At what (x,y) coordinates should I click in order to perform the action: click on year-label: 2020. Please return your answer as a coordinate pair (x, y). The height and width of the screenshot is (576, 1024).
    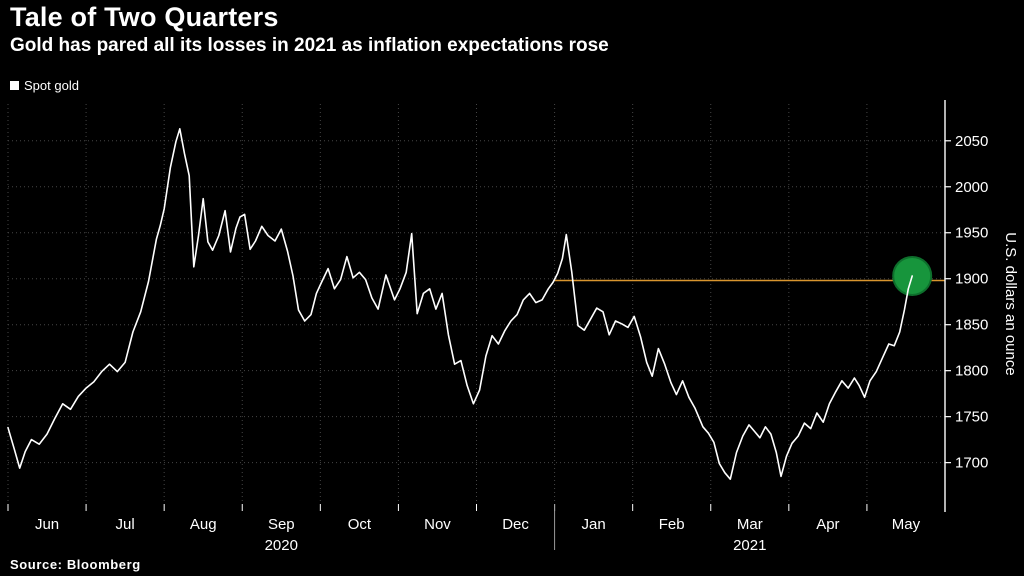
    Looking at the image, I should click on (281, 545).